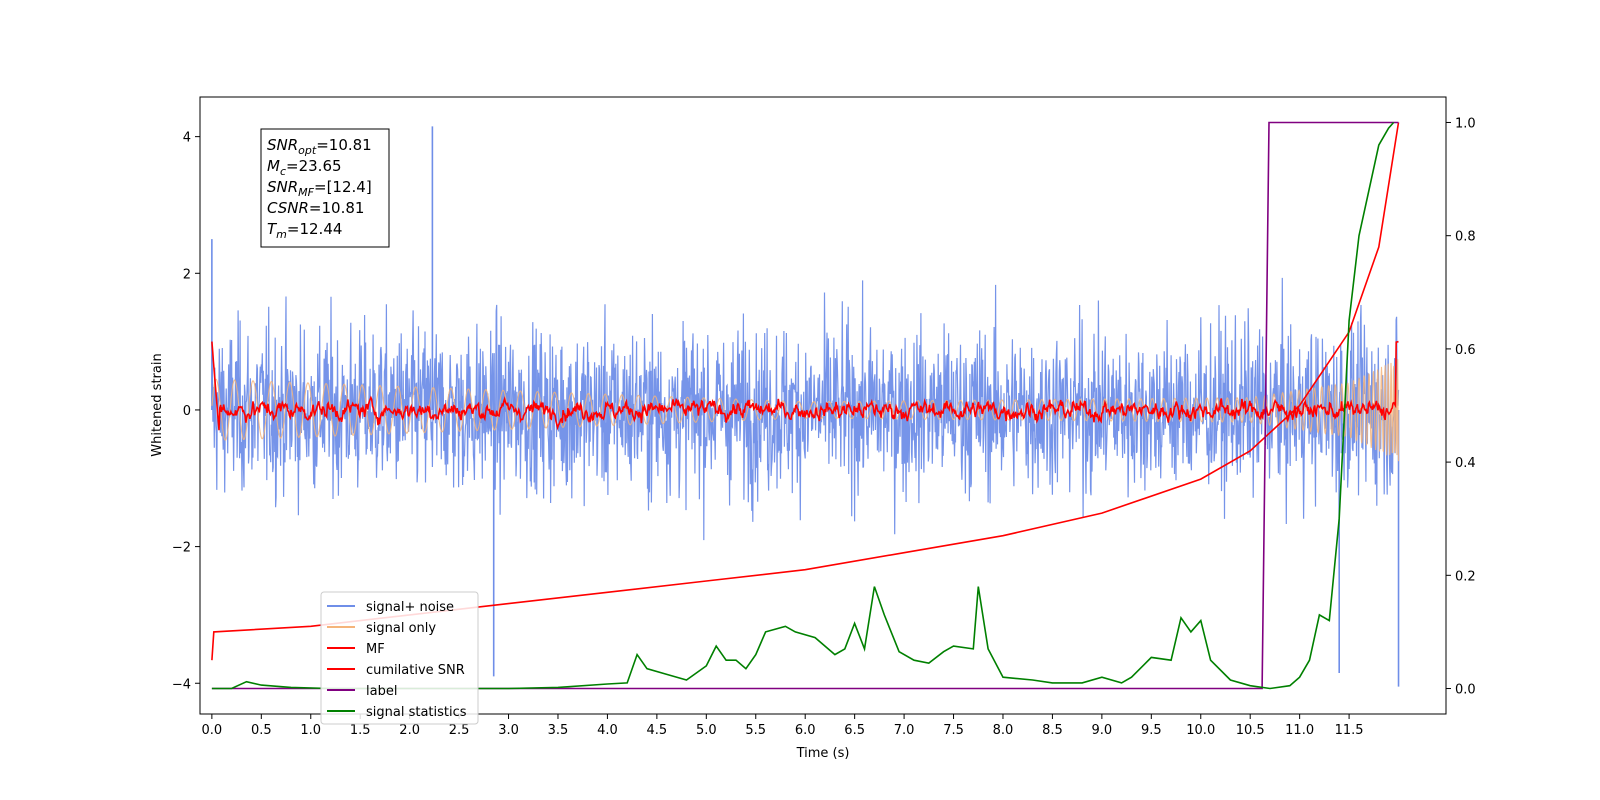  I want to click on y2-tick-label: 0.6, so click(1465, 350).